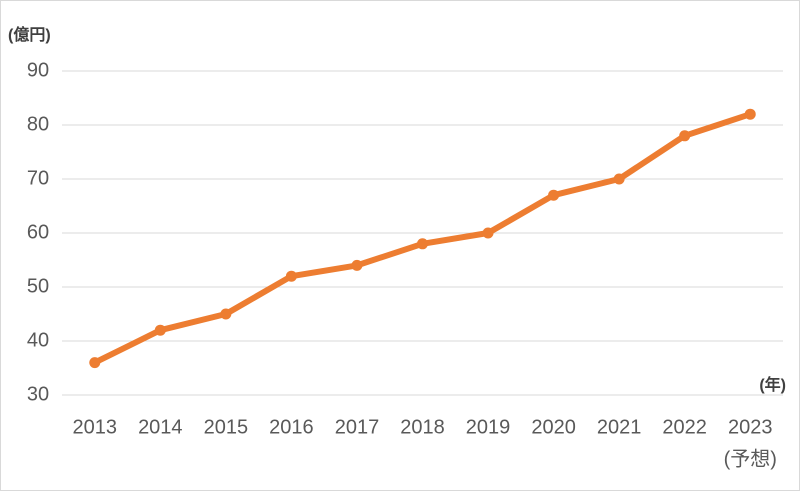 Image resolution: width=800 pixels, height=491 pixels. Describe the element at coordinates (750, 458) in the screenshot. I see `annotation: (予想)` at that location.